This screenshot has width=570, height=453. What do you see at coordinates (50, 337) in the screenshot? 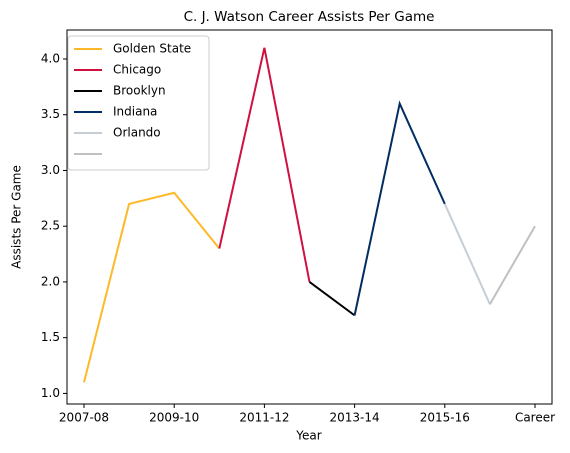
I see `y-tick-label: 1.5` at bounding box center [50, 337].